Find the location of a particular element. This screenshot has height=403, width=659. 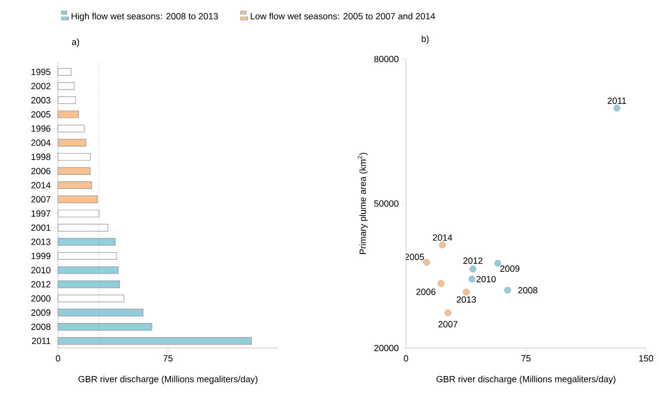

y-tick-label: 2008 is located at coordinates (40, 327).